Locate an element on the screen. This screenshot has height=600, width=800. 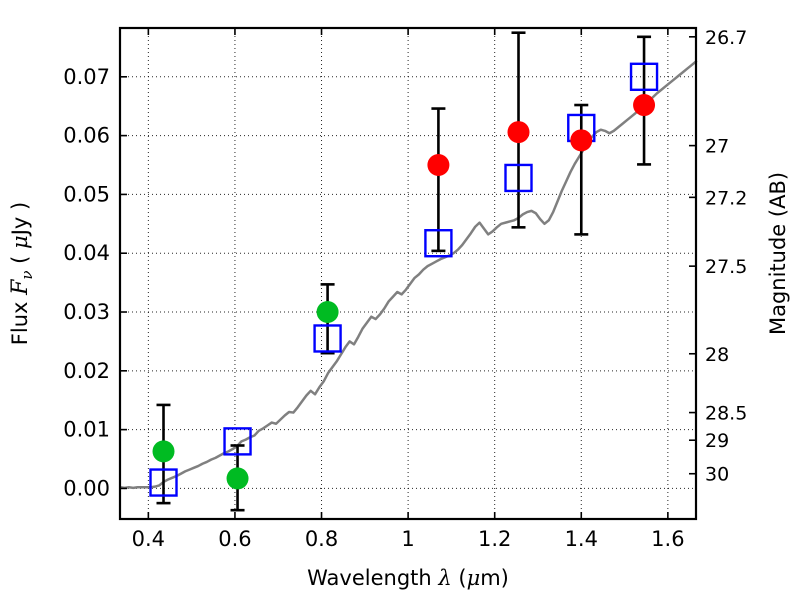
y-tick-label: 0.03 is located at coordinates (86, 312).